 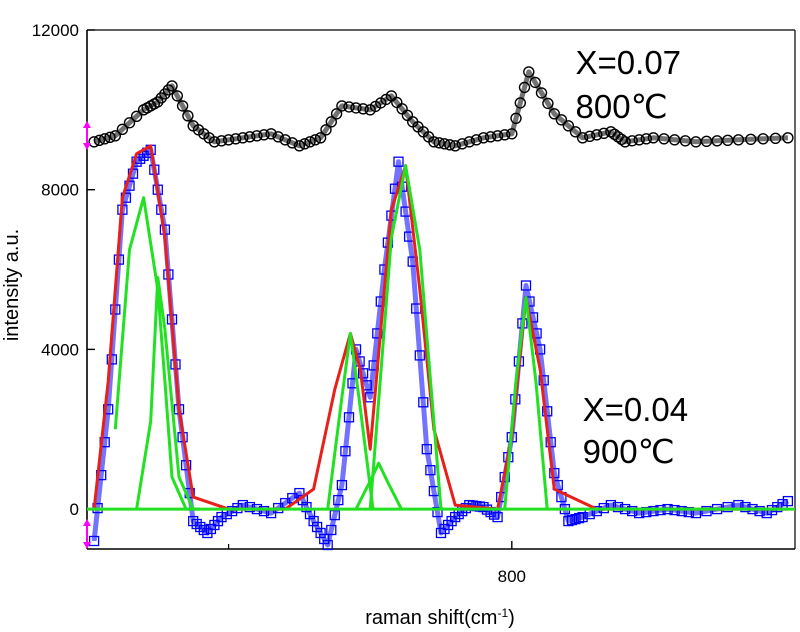 What do you see at coordinates (629, 62) in the screenshot?
I see `x007-label: X=0.07` at bounding box center [629, 62].